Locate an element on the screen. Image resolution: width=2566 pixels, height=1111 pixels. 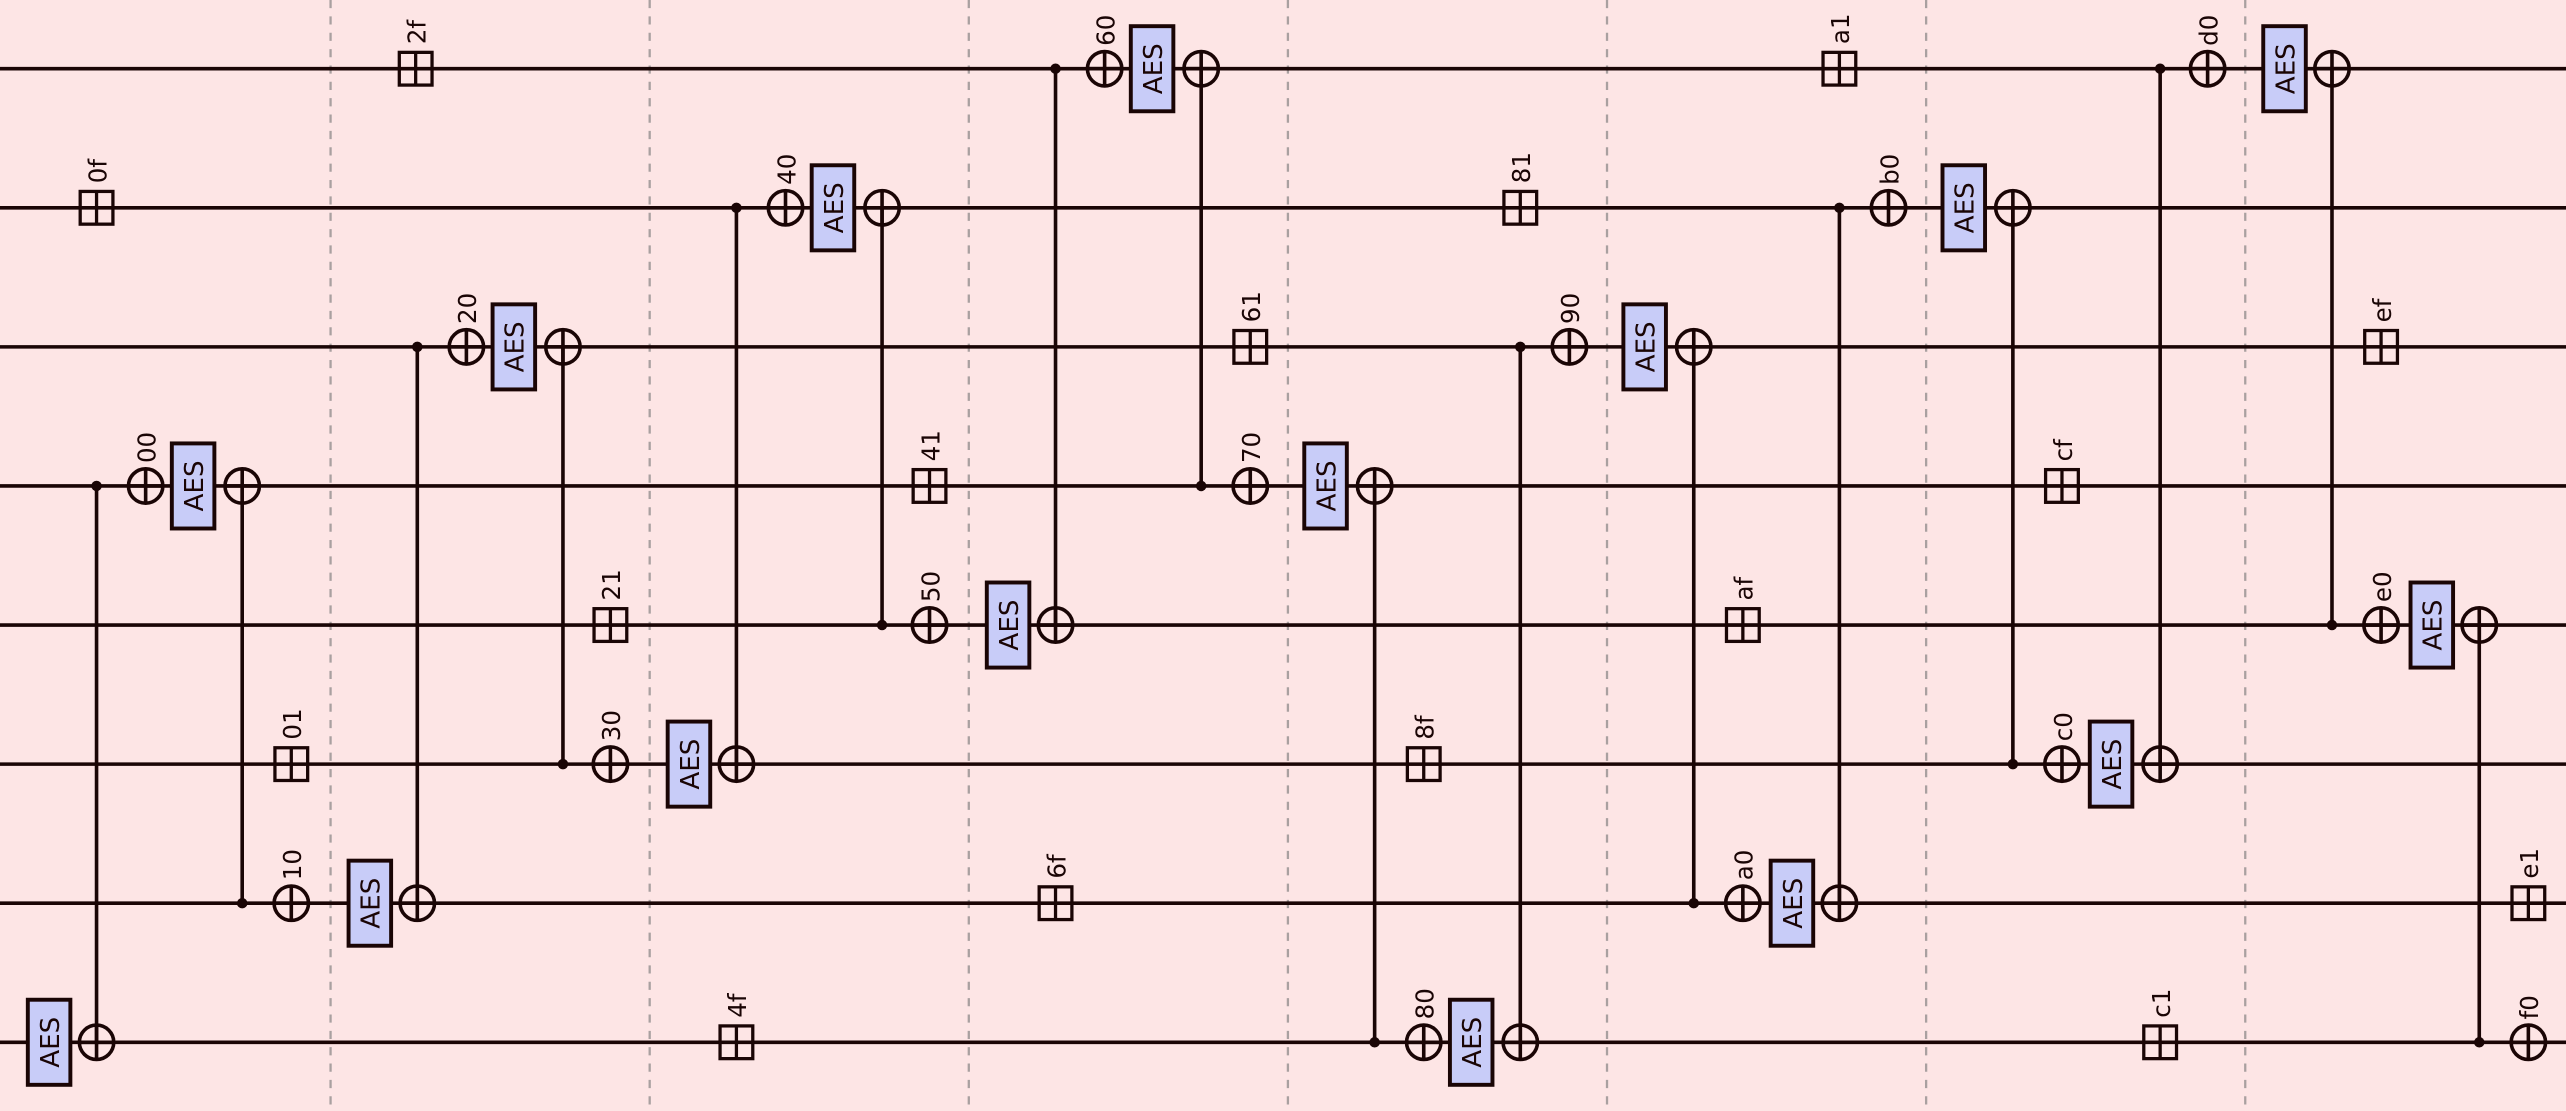
boxplus-constant-label: 21 is located at coordinates (611, 584).